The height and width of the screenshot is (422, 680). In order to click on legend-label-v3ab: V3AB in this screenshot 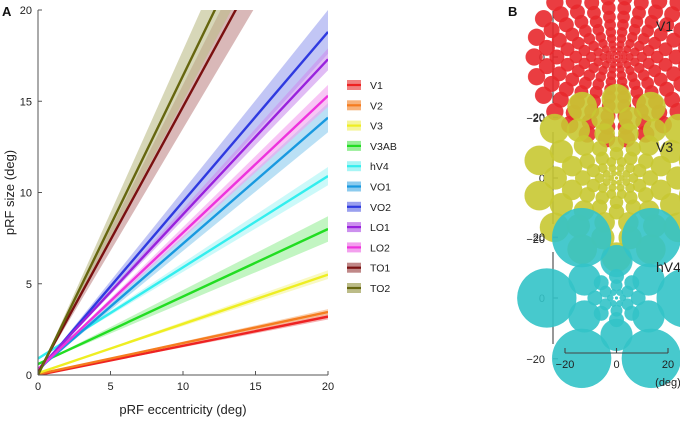, I will do `click(383, 147)`.